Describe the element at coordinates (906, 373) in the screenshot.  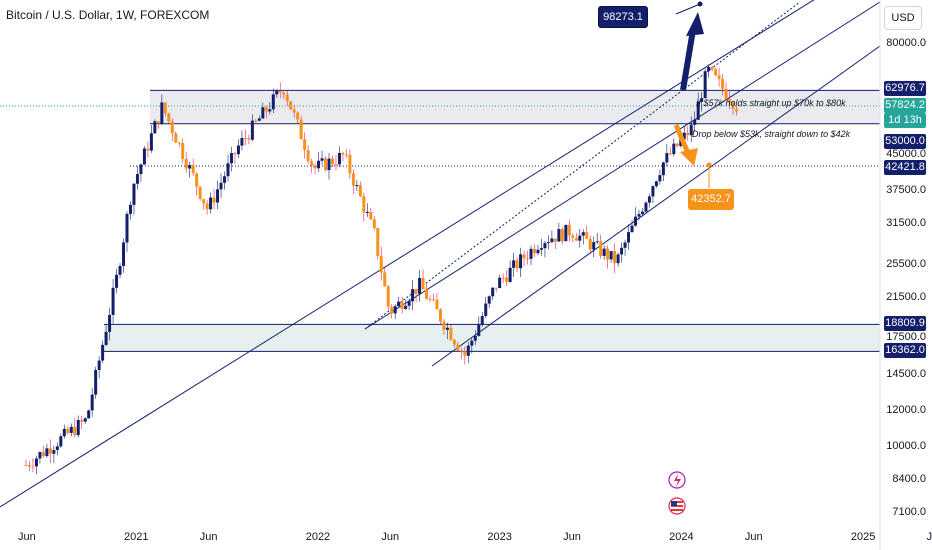
I see `price-tick-label: 14500.0` at that location.